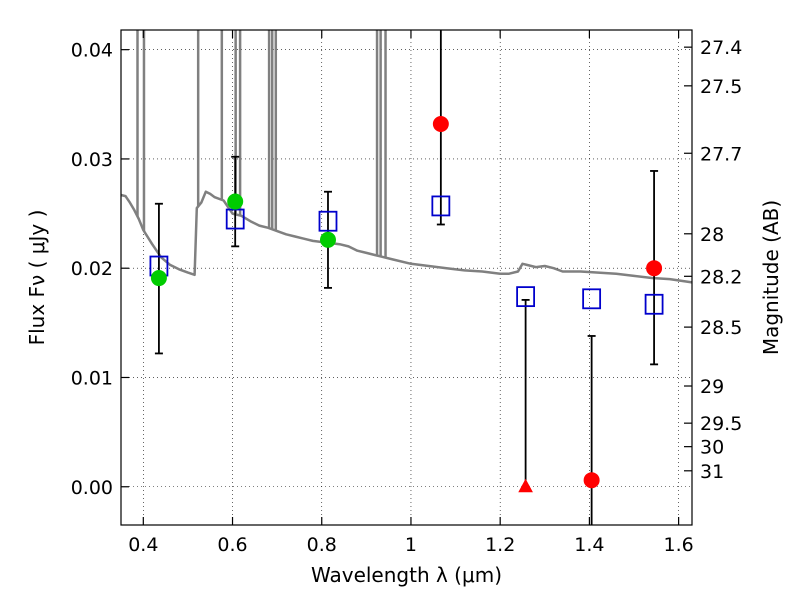  I want to click on x-tick-label: 0.6, so click(232, 545).